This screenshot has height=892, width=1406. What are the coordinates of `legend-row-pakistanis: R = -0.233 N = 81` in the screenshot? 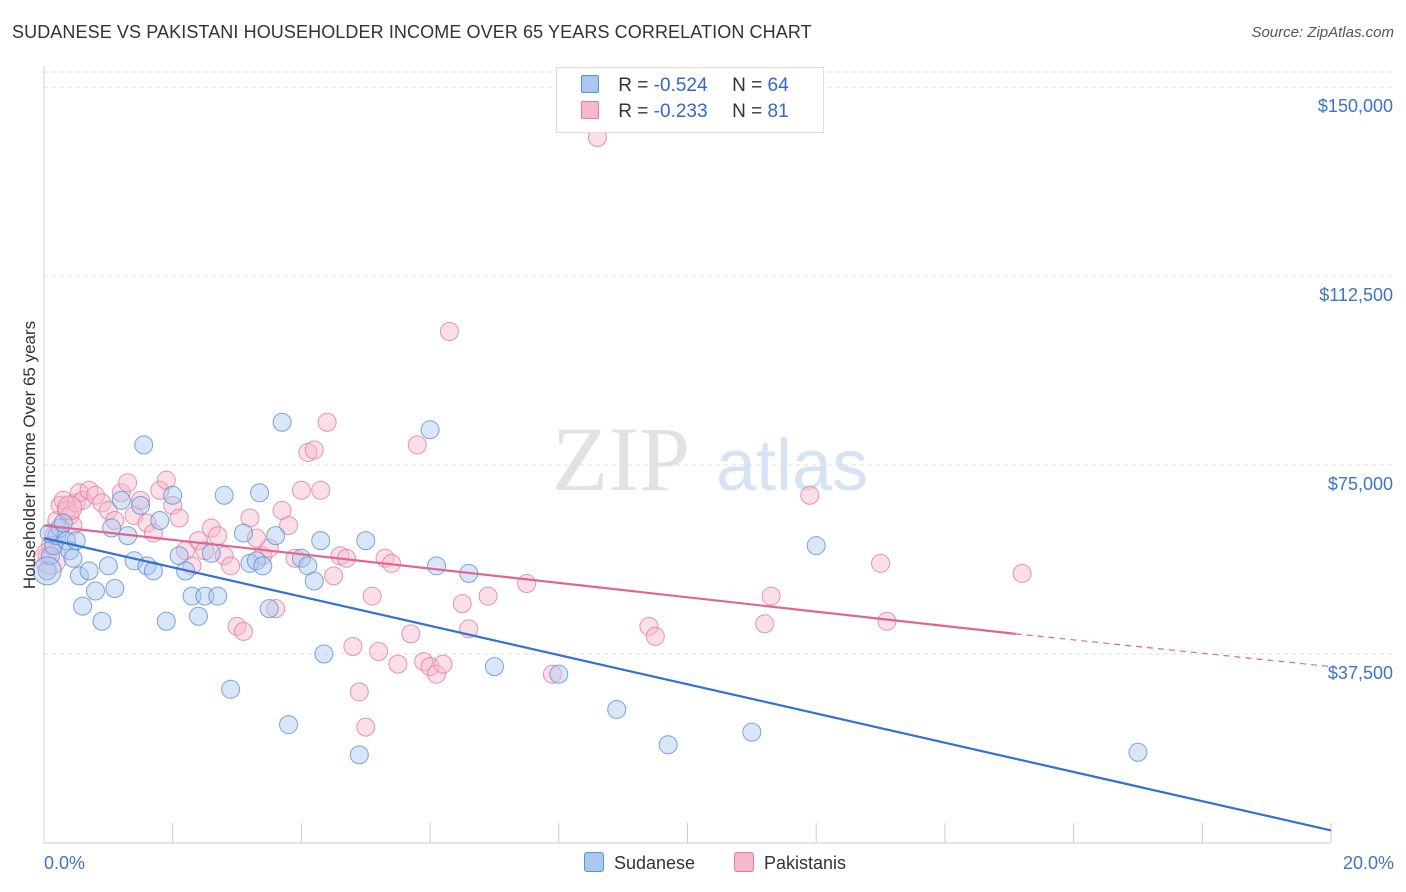 It's located at (685, 114).